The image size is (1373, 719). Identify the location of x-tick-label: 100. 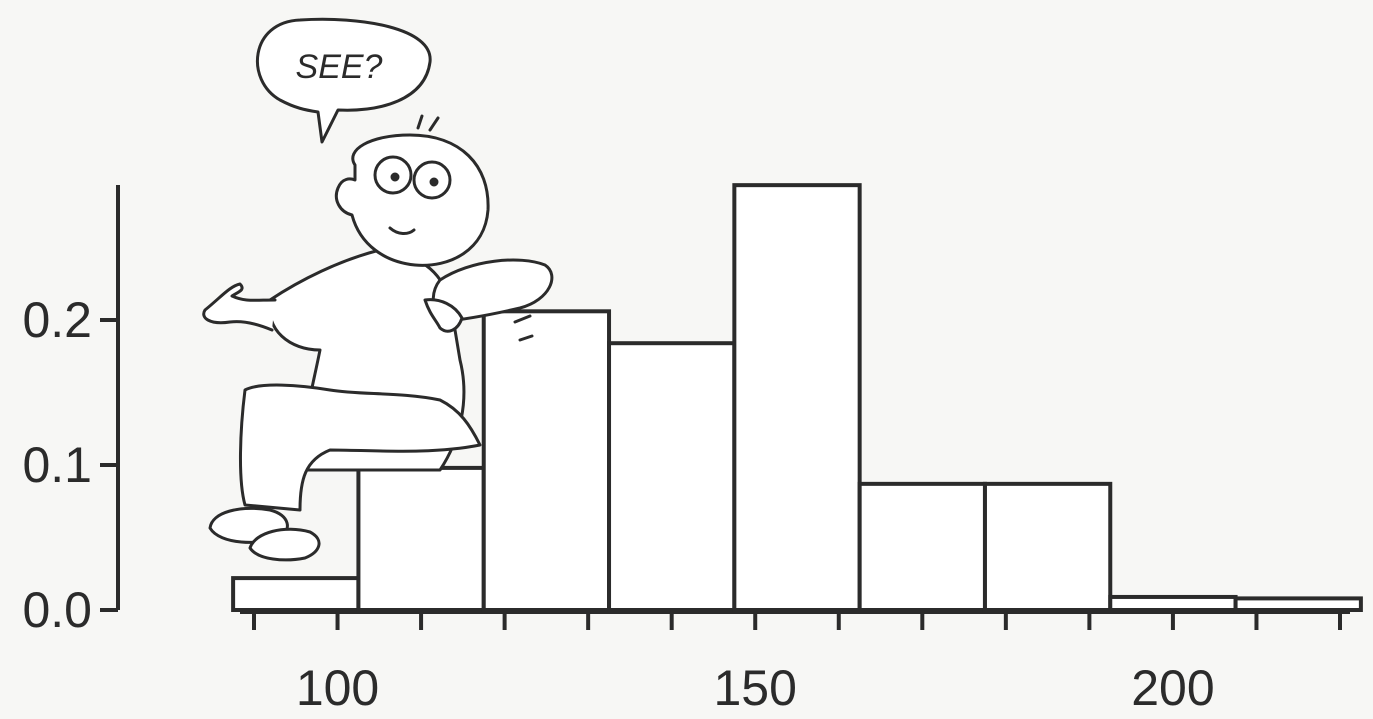
(337, 687).